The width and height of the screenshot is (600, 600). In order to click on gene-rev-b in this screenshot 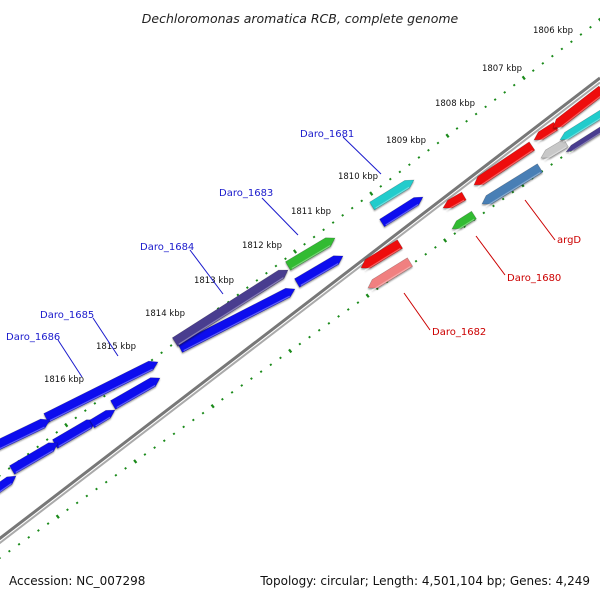, I will do `click(554, 149)`.